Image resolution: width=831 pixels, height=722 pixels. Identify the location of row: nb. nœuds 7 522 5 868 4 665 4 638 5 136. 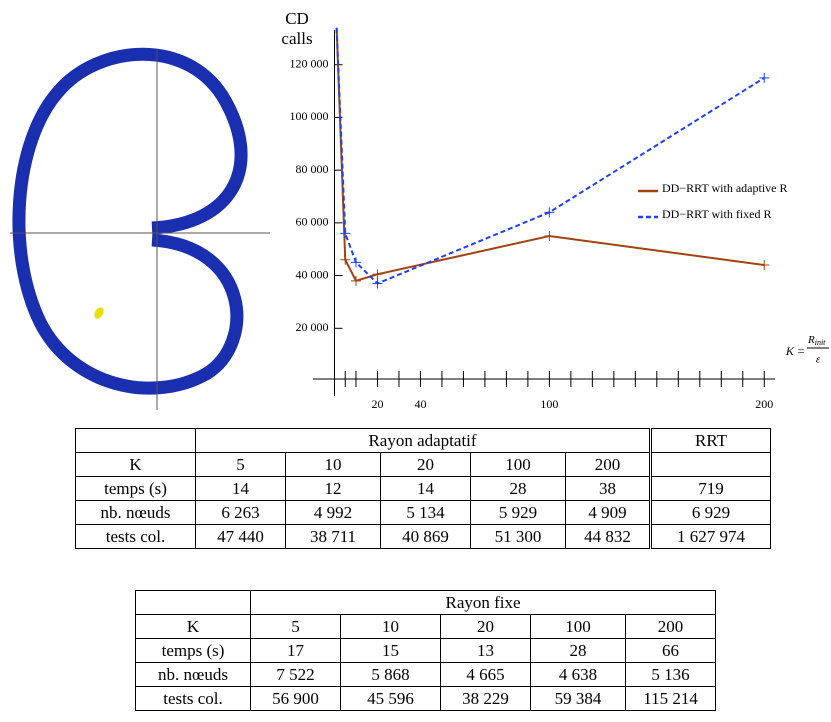
(426, 674).